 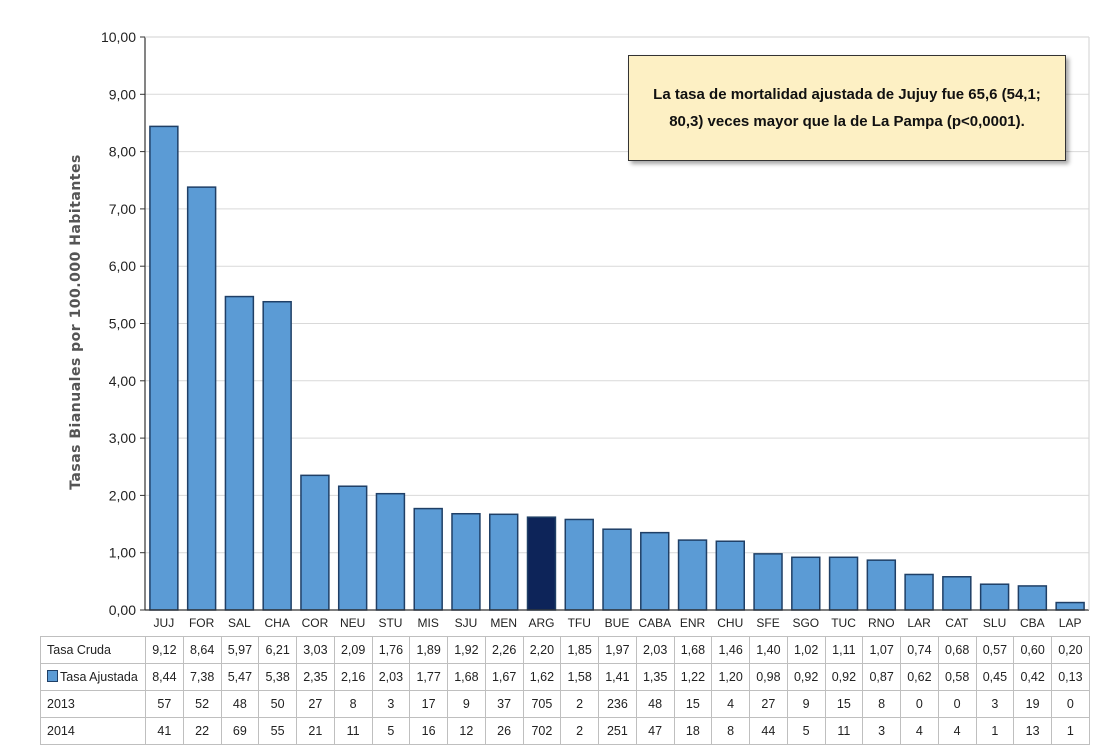 I want to click on y-tick-label: 3,00, so click(x=122, y=438).